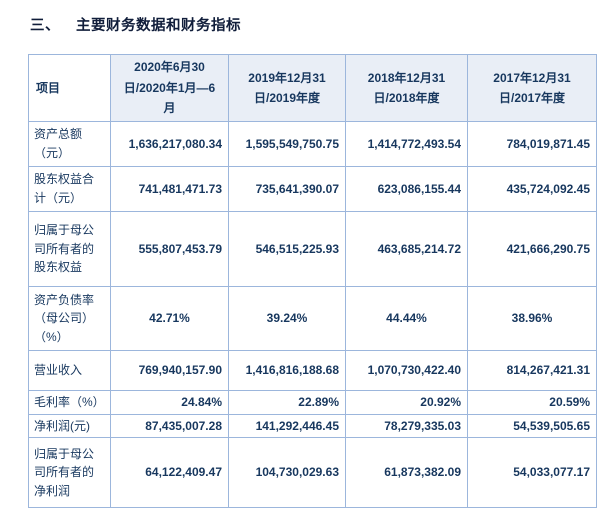  I want to click on period-column-header-2: 2019年12月31日/2019年度, so click(287, 88).